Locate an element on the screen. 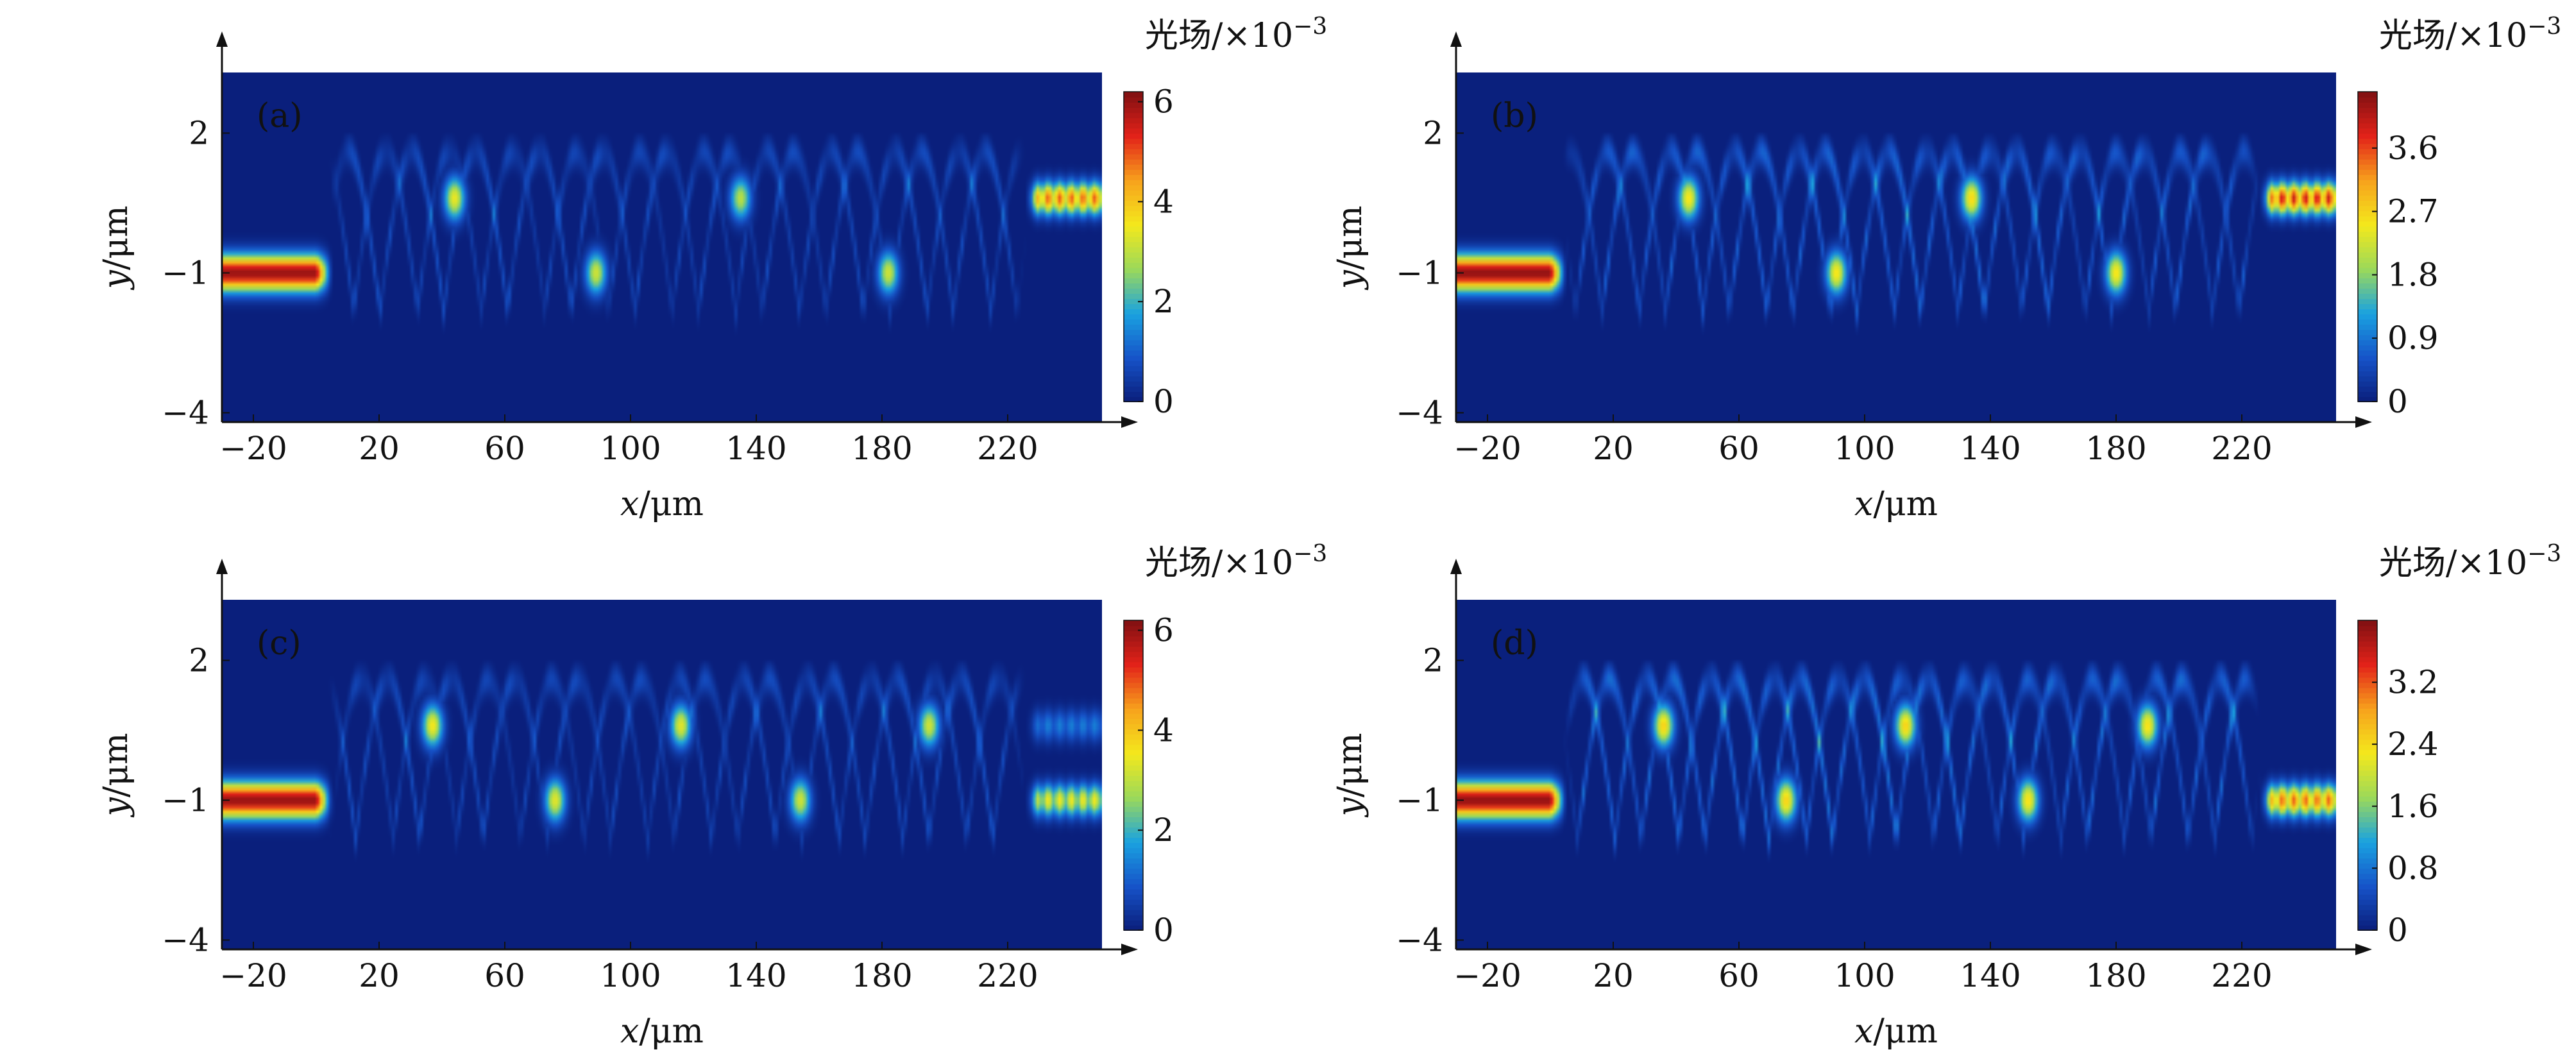  panel-label: (a) is located at coordinates (280, 116).